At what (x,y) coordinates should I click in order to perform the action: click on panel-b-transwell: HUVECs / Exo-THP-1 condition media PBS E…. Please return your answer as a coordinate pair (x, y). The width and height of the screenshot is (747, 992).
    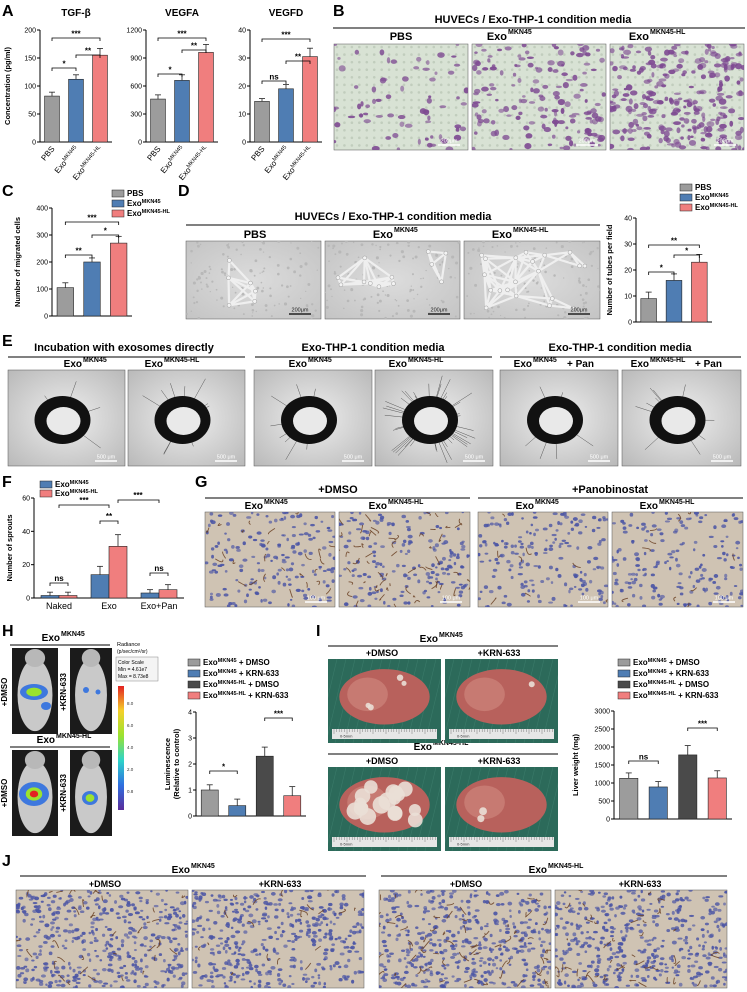
    Looking at the image, I should click on (539, 82).